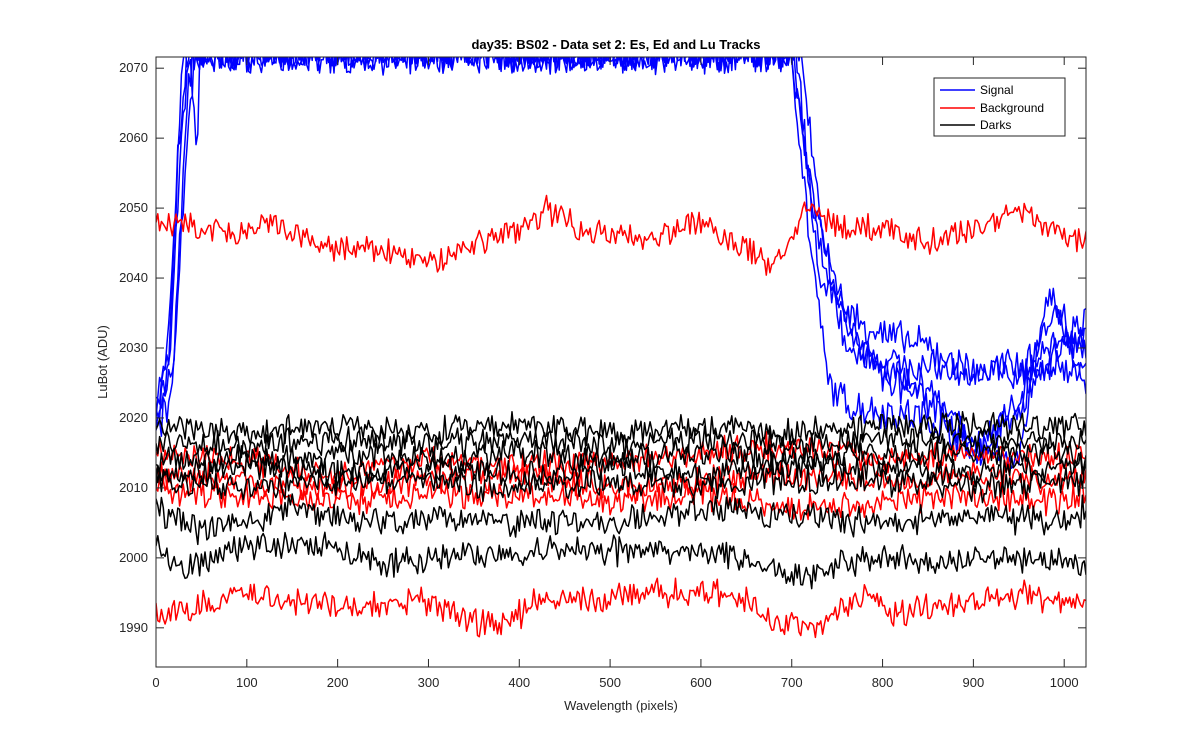  Describe the element at coordinates (133, 137) in the screenshot. I see `y-tick-label-2060: 2060` at that location.